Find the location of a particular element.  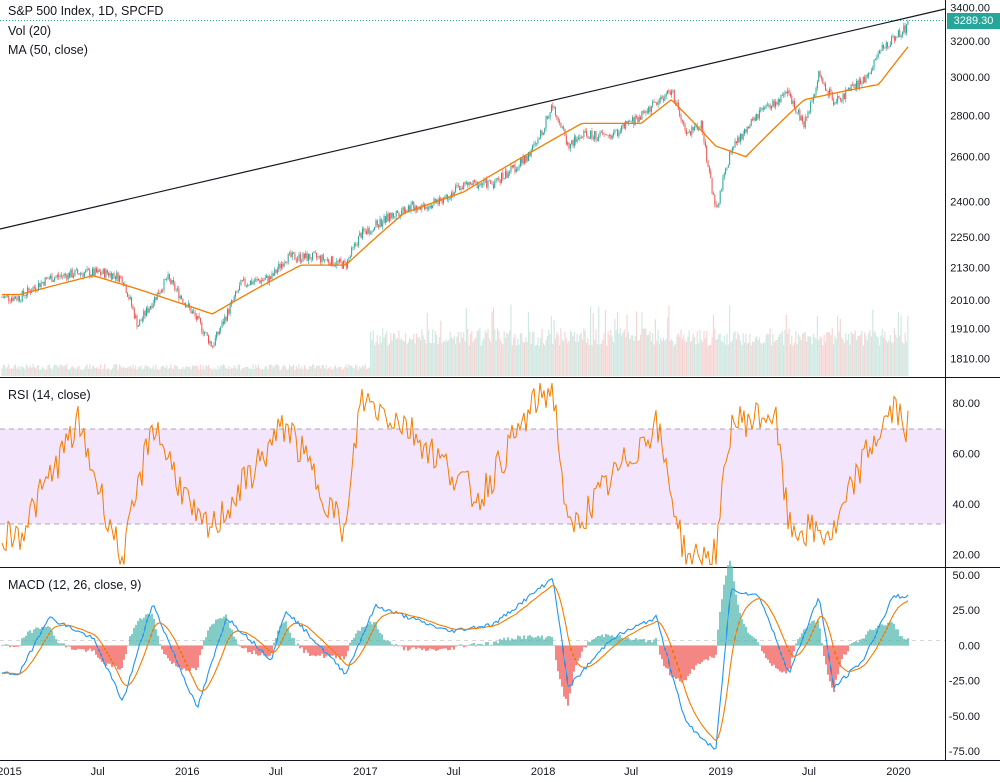

rsi-tick-label: 20.00 is located at coordinates (966, 555).